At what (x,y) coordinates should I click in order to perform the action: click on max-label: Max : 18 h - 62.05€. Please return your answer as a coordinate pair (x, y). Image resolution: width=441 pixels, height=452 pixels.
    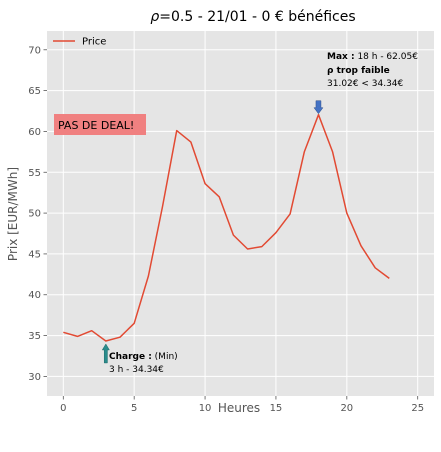
    Looking at the image, I should click on (372, 57).